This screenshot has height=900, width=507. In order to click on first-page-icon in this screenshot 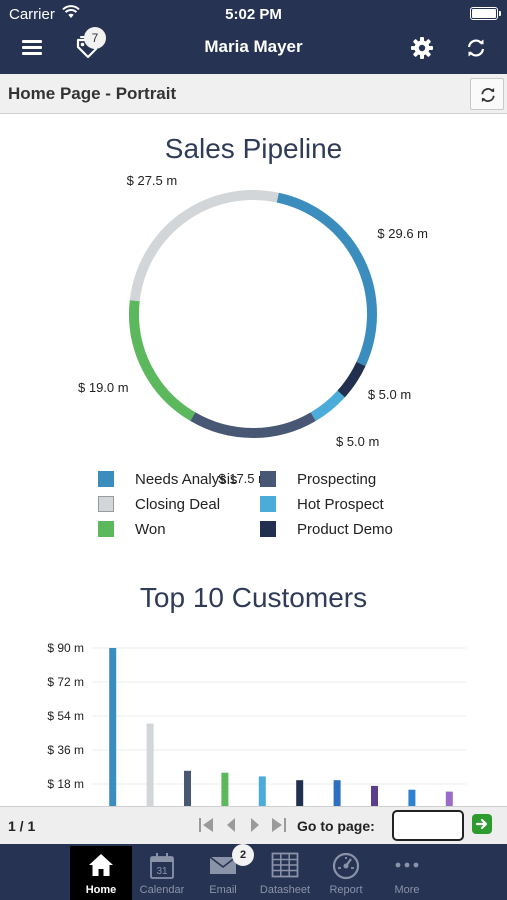, I will do `click(206, 825)`.